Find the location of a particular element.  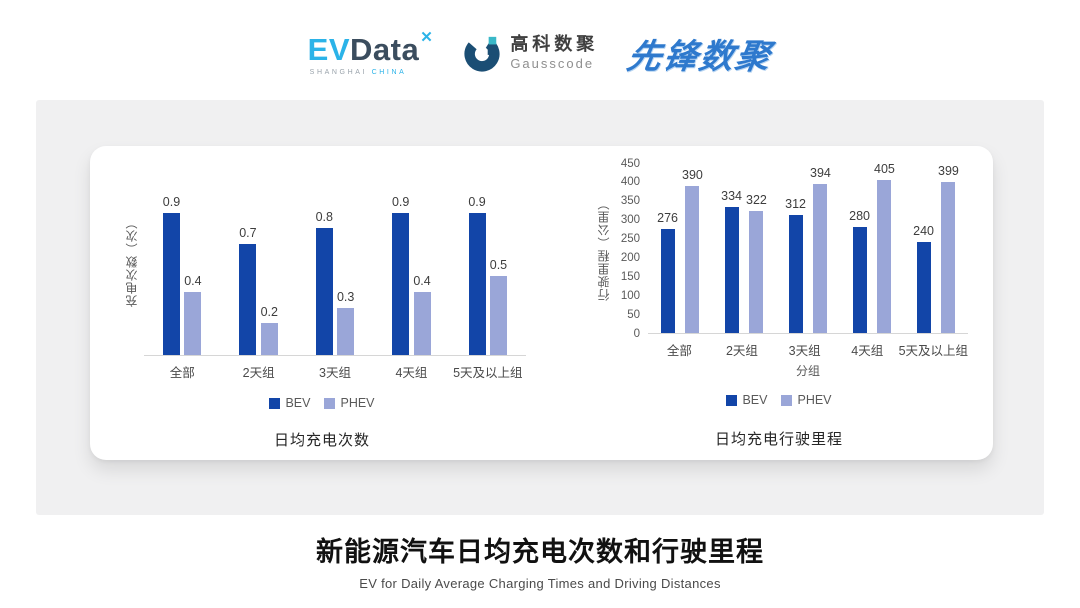

evdata-ev-text: EV is located at coordinates (329, 49).